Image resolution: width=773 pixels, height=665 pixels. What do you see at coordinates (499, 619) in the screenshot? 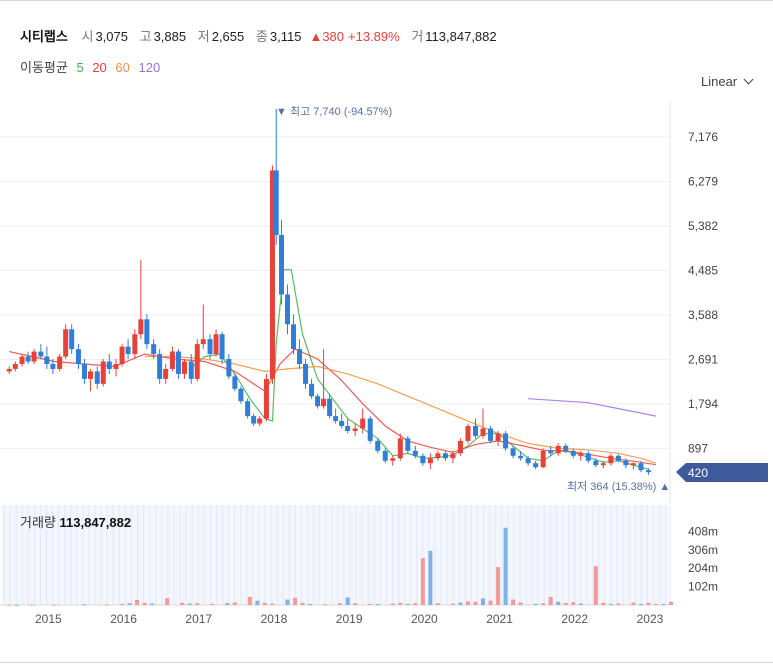
I see `year-tick-label: 2021` at bounding box center [499, 619].